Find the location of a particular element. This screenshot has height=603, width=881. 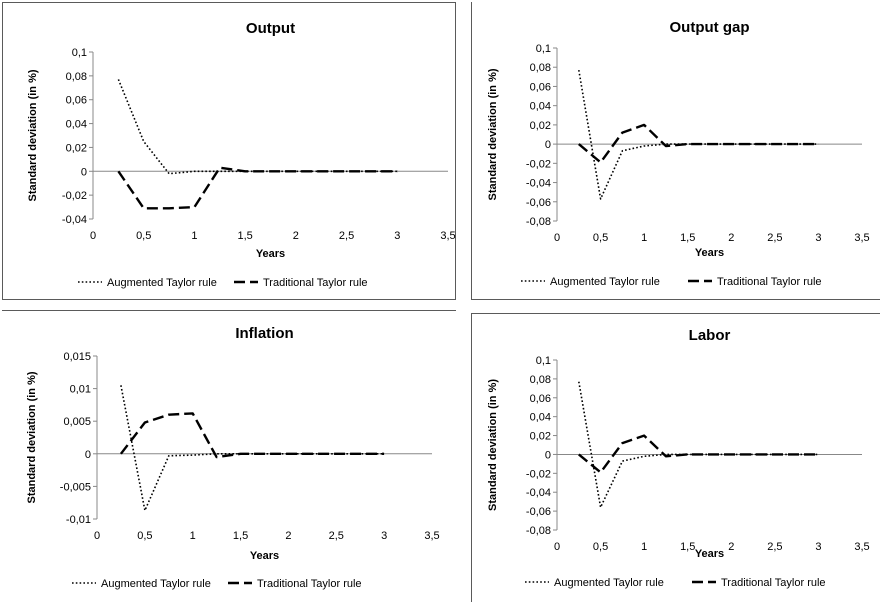

chart-title: Labor is located at coordinates (710, 335).